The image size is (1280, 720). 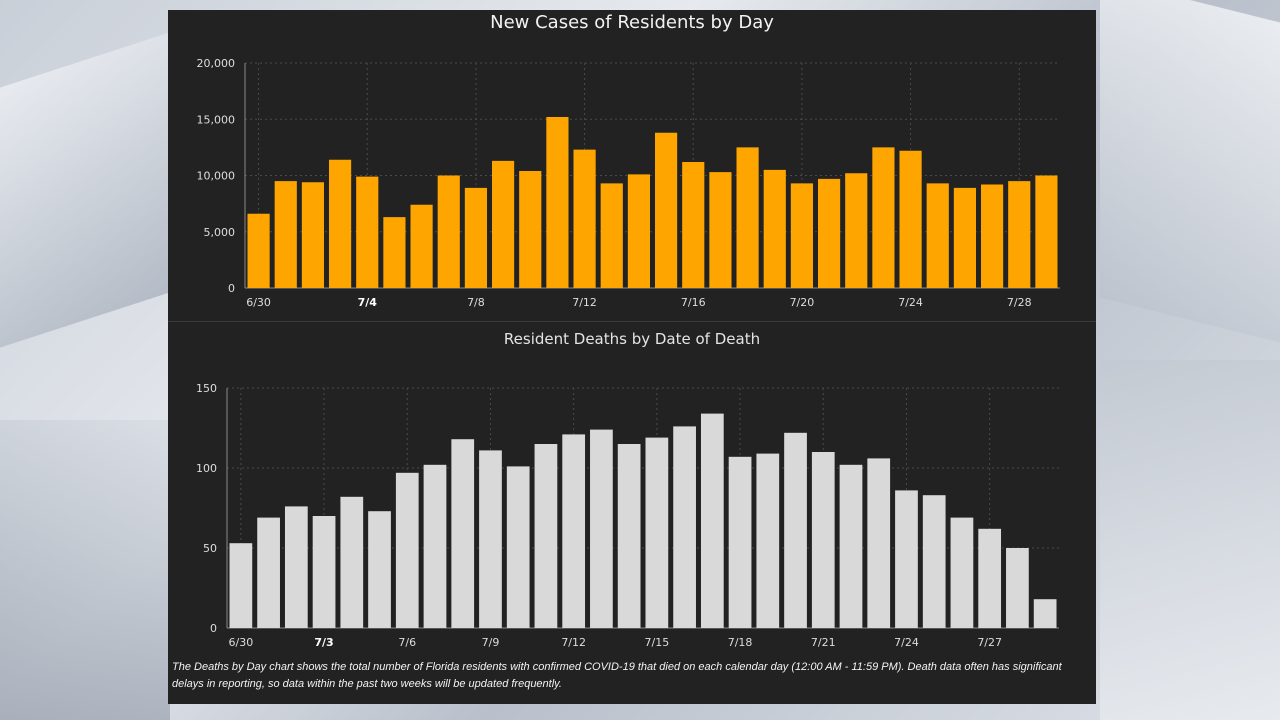 I want to click on x-tick-label: 7/18, so click(x=740, y=642).